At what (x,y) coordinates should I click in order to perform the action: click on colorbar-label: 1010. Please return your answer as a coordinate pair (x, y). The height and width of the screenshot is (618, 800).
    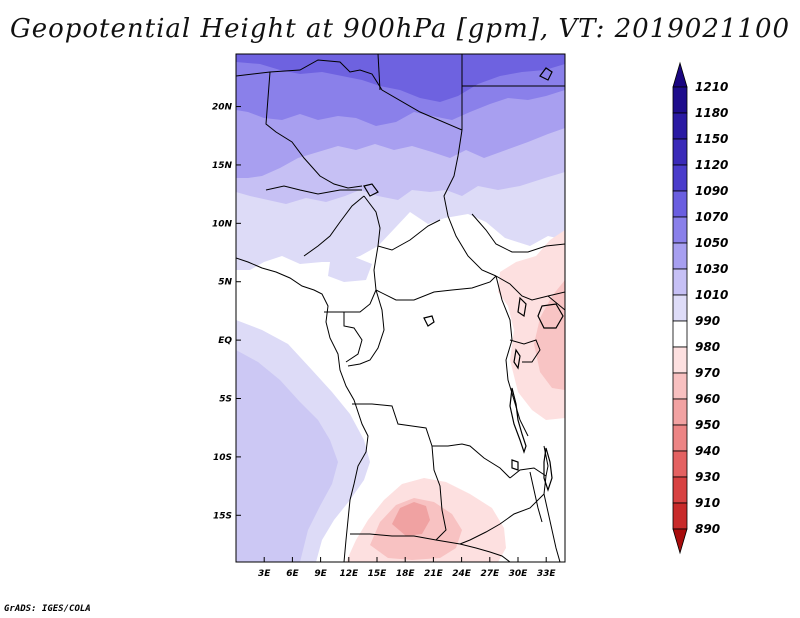
    Looking at the image, I should click on (711, 295).